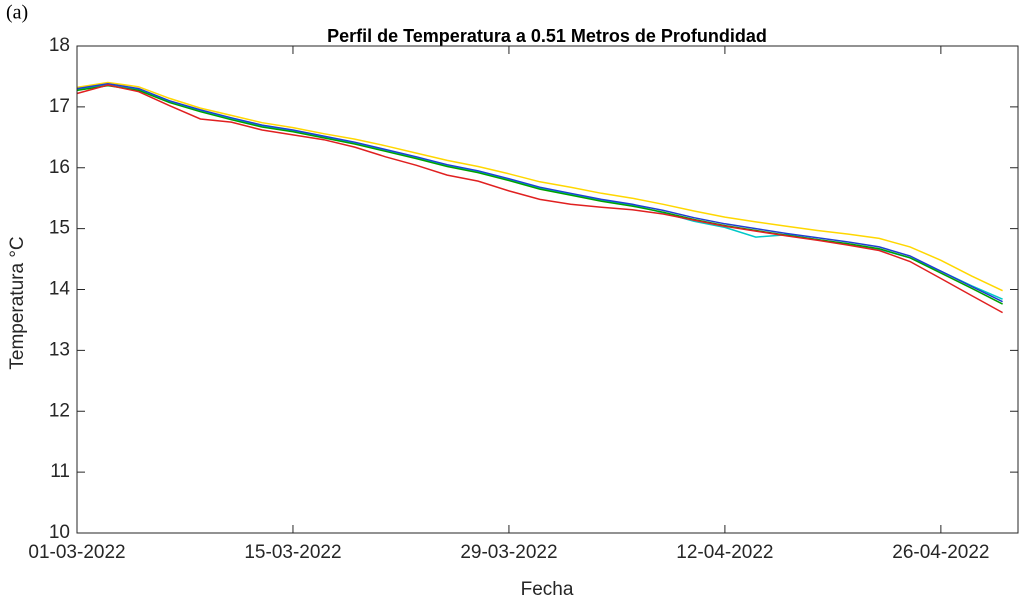  I want to click on y-tick-label: 11, so click(60, 471).